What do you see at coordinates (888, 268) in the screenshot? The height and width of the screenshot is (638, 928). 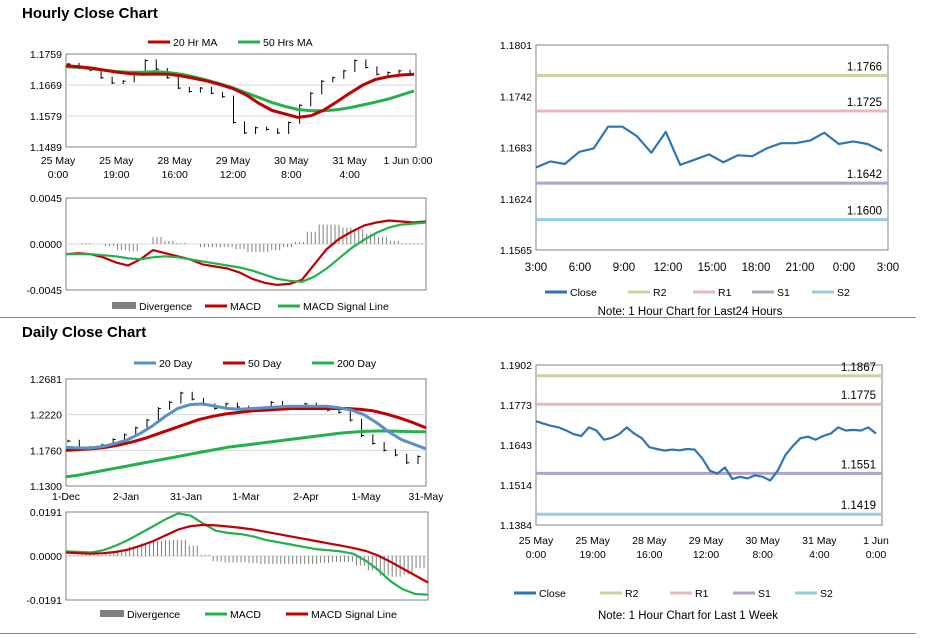 I see `hourly-levels-xtick-8: 3:00` at bounding box center [888, 268].